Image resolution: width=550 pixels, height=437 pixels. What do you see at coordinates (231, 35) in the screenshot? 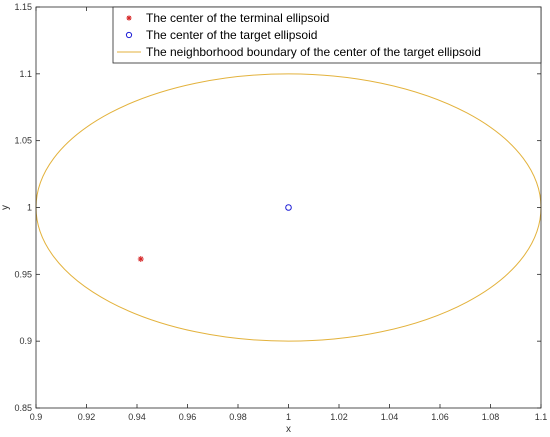
I see `legend-entry-label: The center of the target ellipsoid` at bounding box center [231, 35].